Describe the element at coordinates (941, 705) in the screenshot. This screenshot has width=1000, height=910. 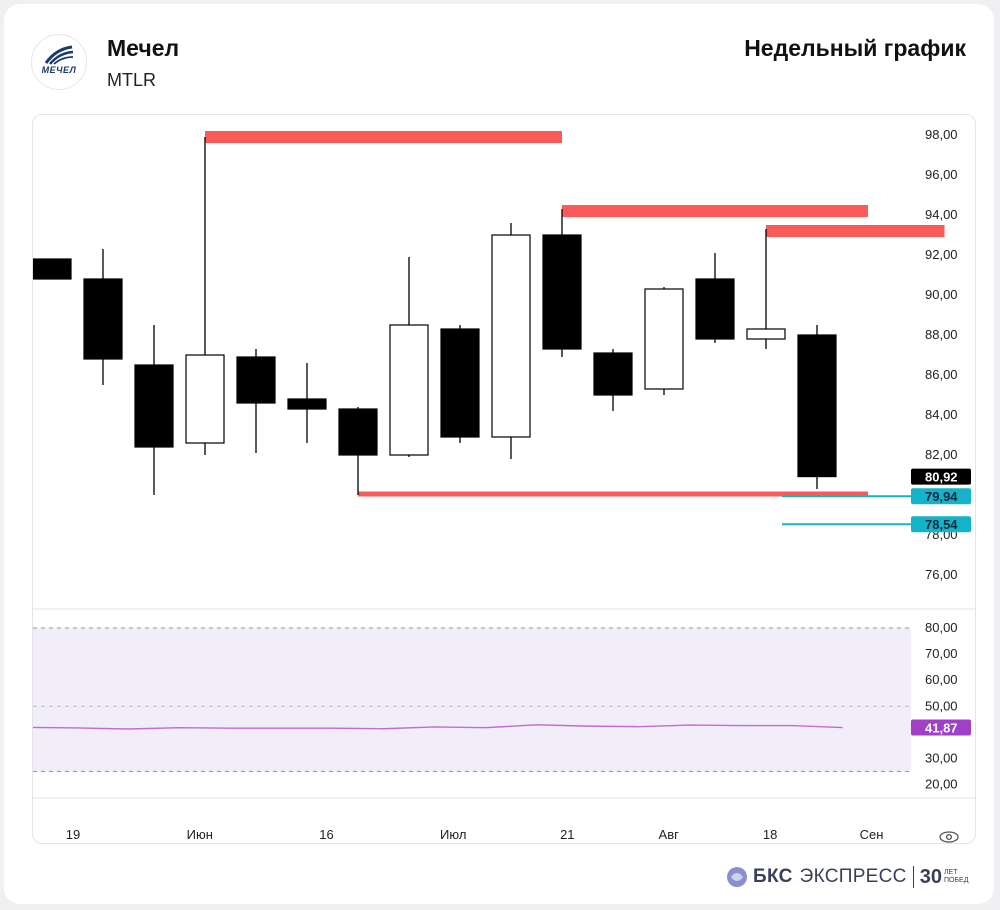
I see `rsi-axis-label: 50,00` at that location.